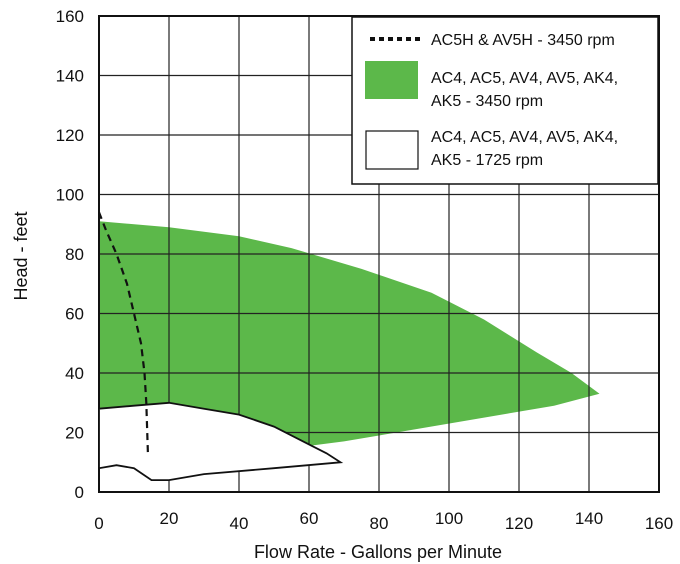 The width and height of the screenshot is (680, 564). I want to click on x-tick-label: 80, so click(379, 523).